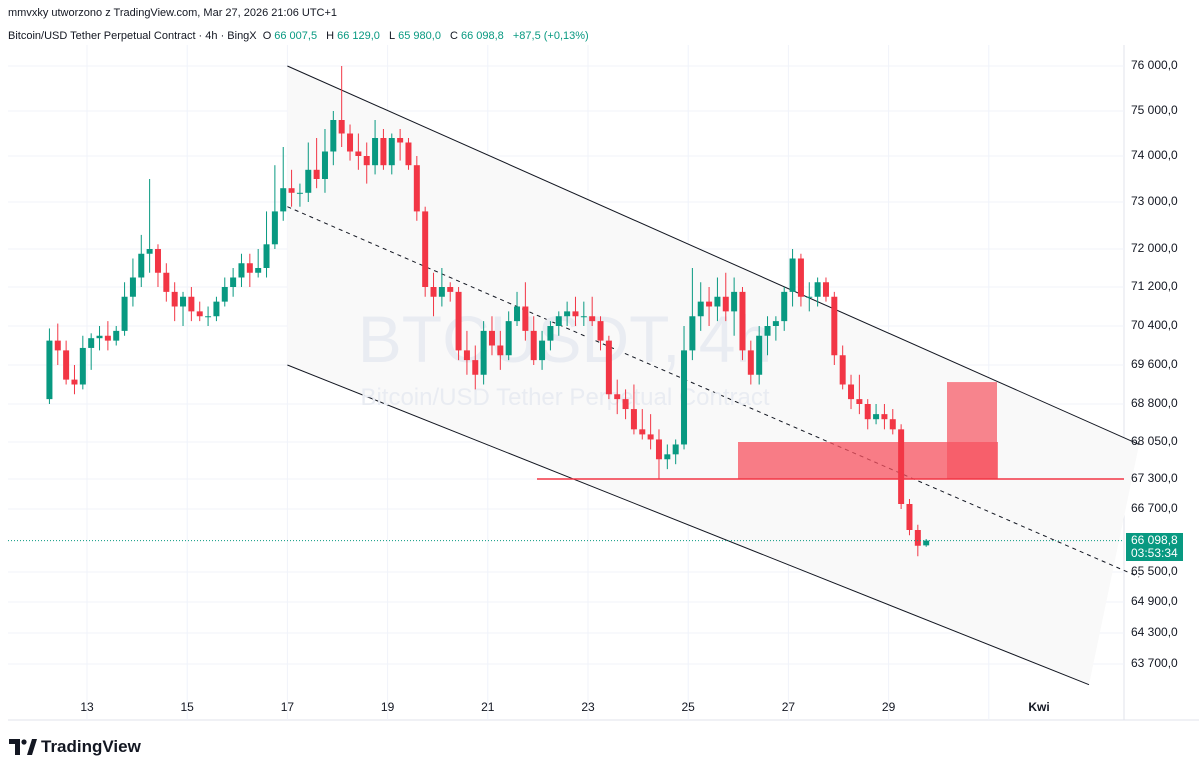  Describe the element at coordinates (419, 36) in the screenshot. I see `low-value: 65 980,0` at that location.